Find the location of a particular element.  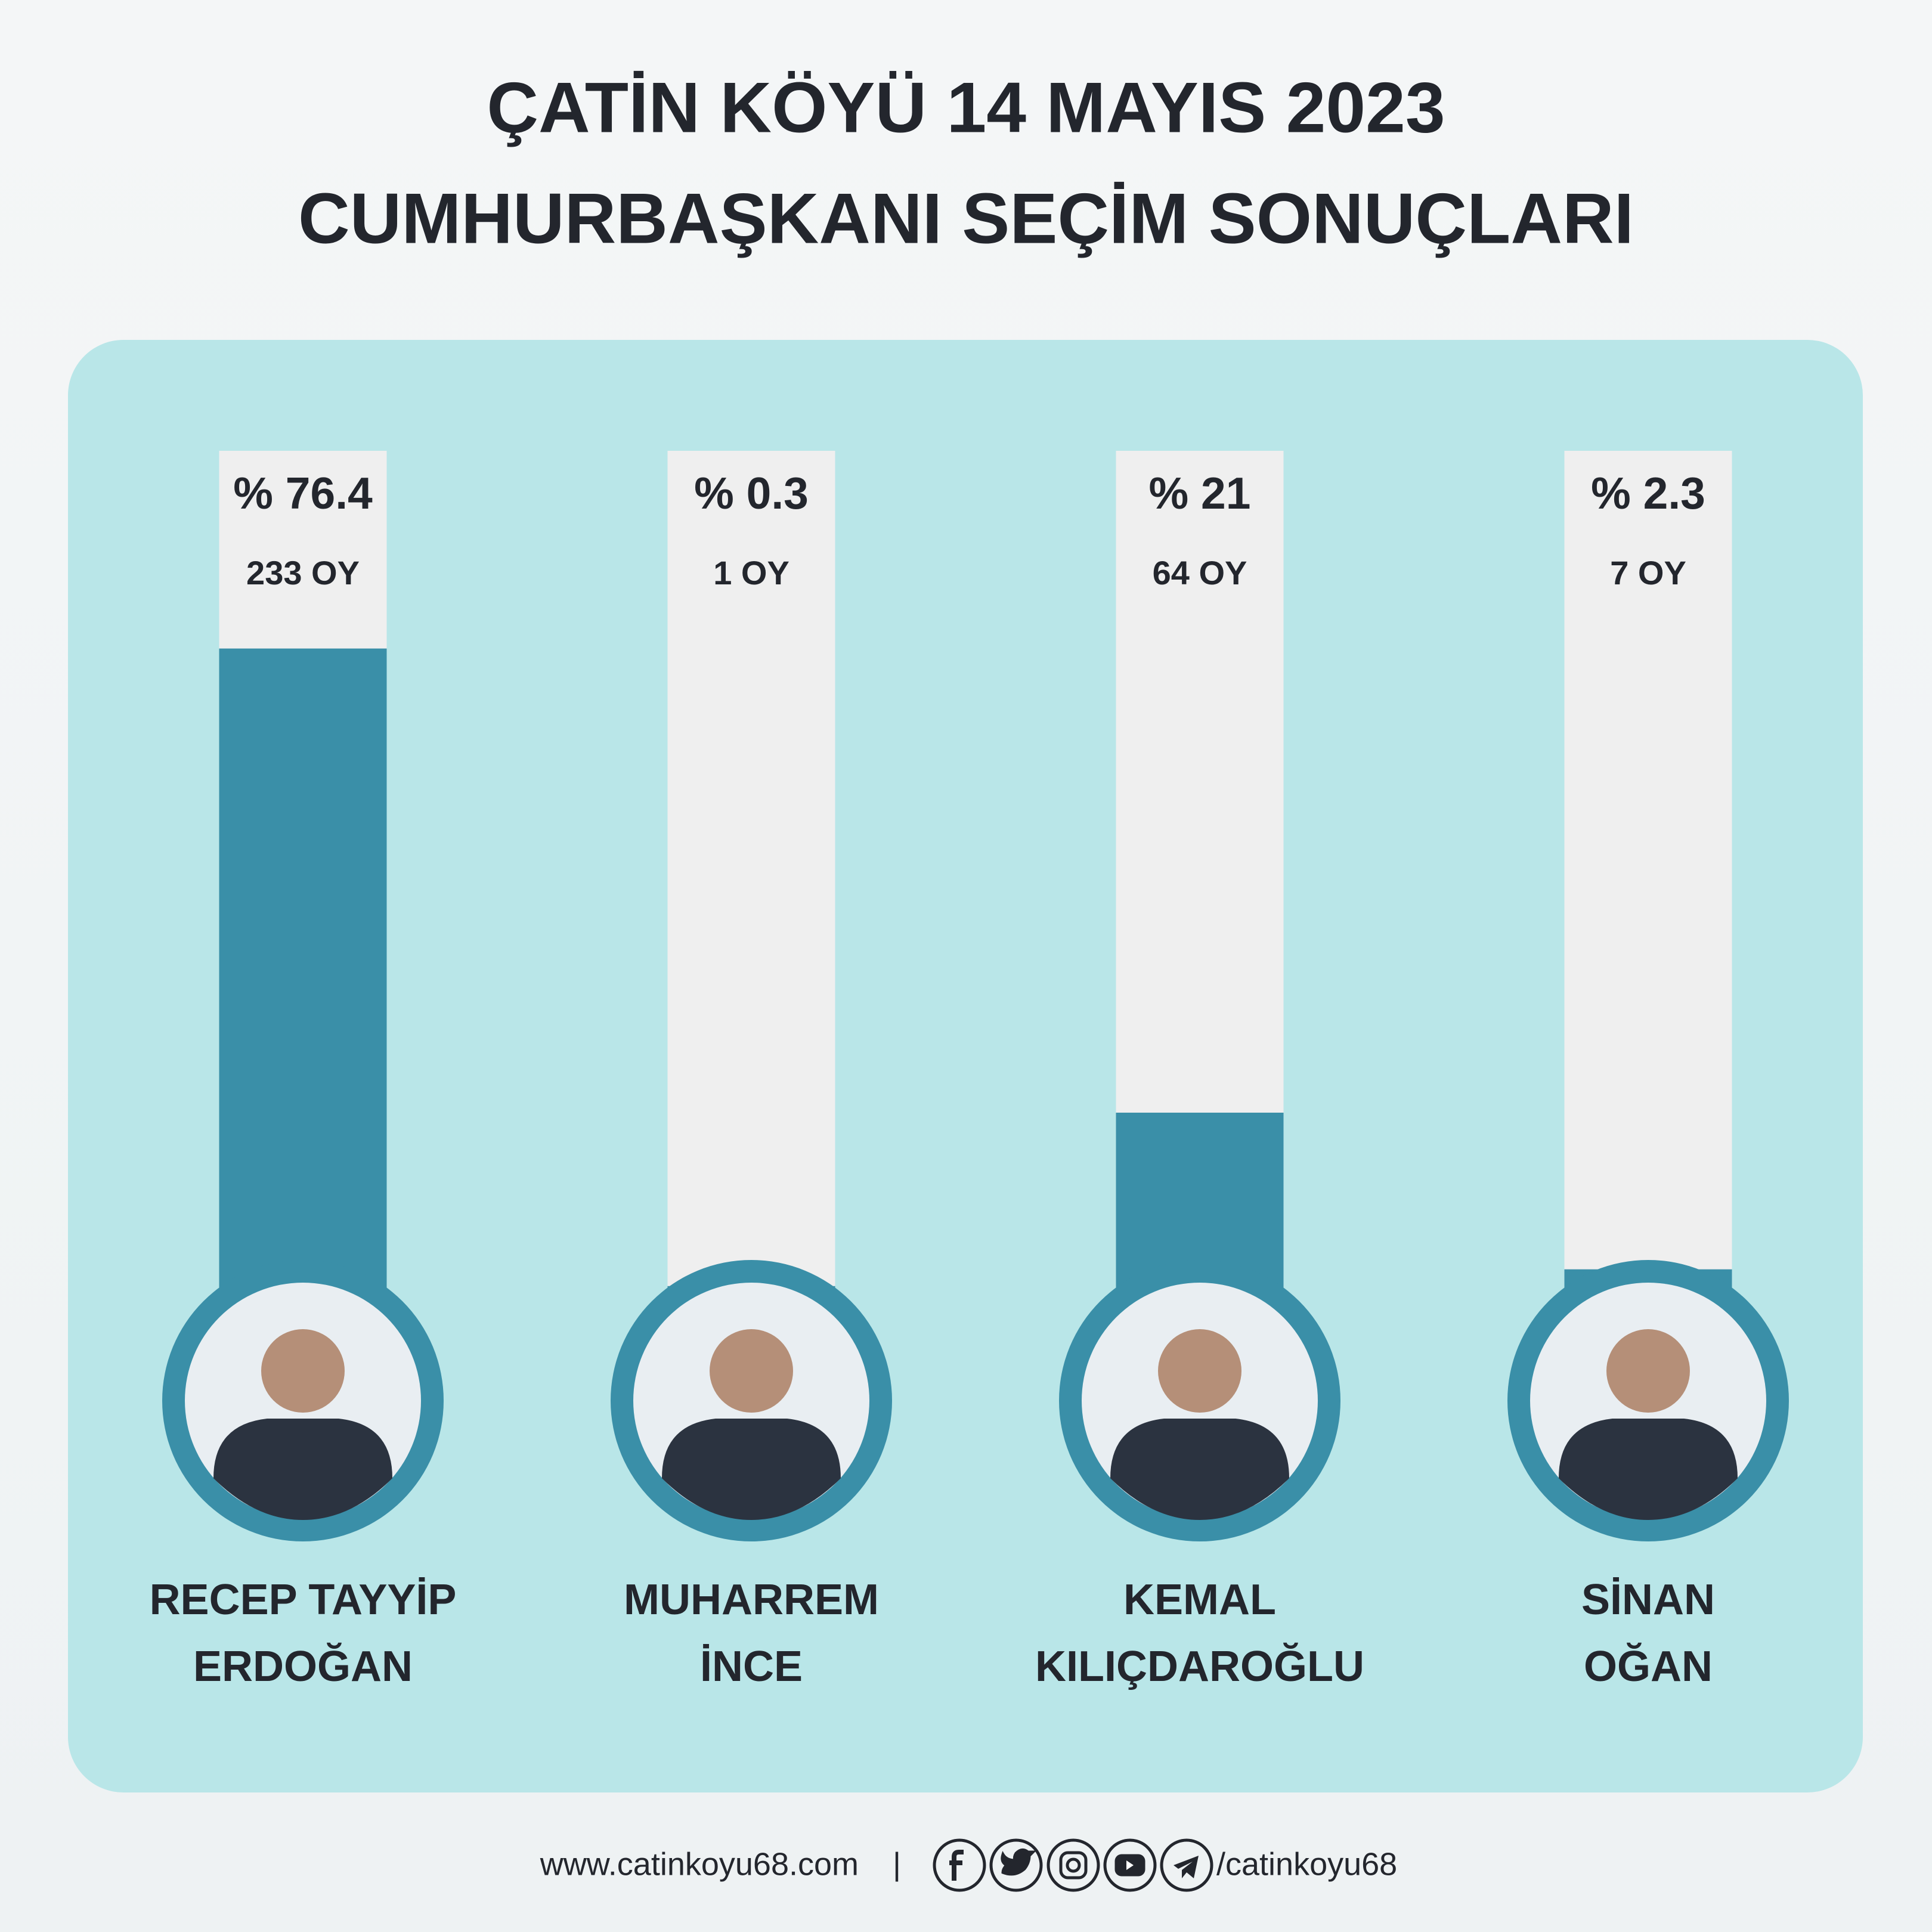

x-tick-label: SİNAN is located at coordinates (1648, 1600).